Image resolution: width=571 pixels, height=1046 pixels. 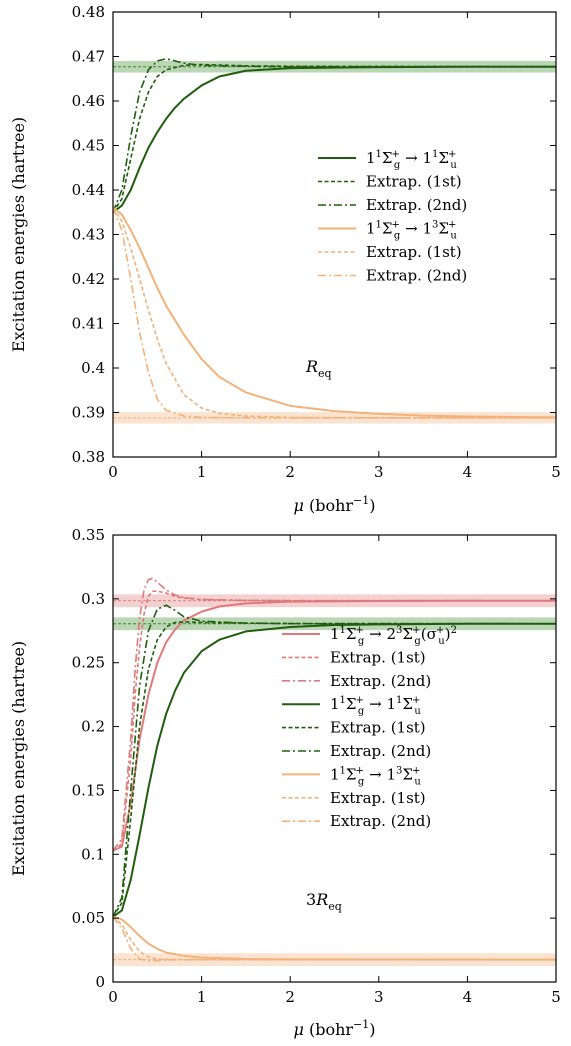 I want to click on y-tick-label: 0.48, so click(x=88, y=12).